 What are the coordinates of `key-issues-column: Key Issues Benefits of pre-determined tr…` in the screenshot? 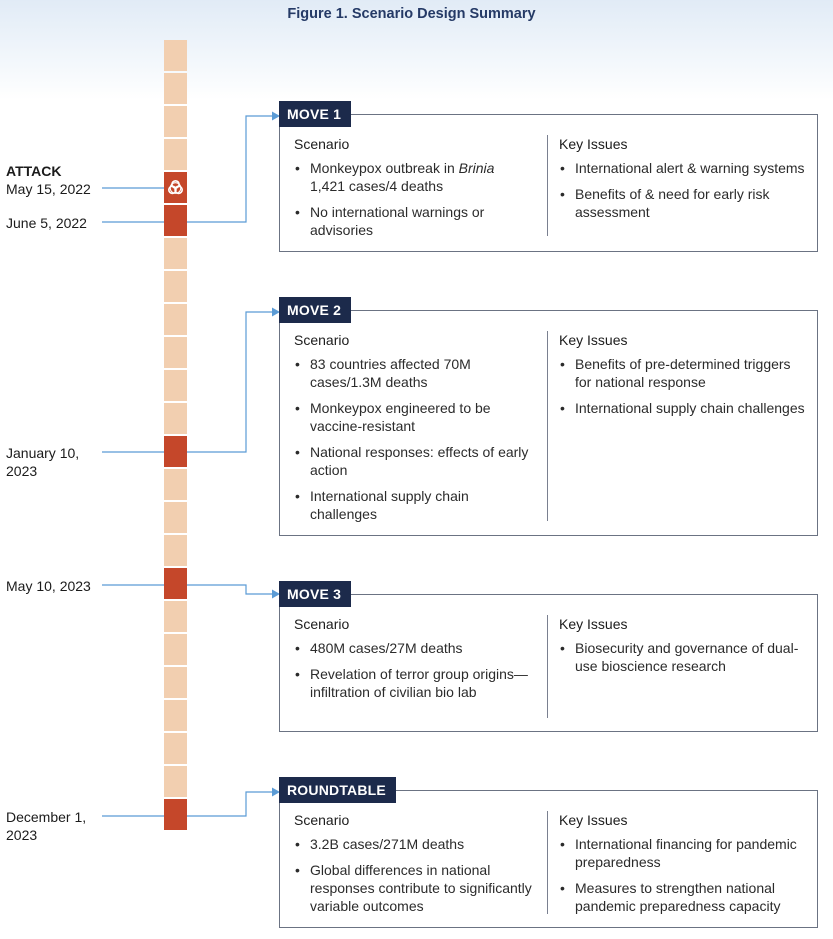 It's located at (683, 378).